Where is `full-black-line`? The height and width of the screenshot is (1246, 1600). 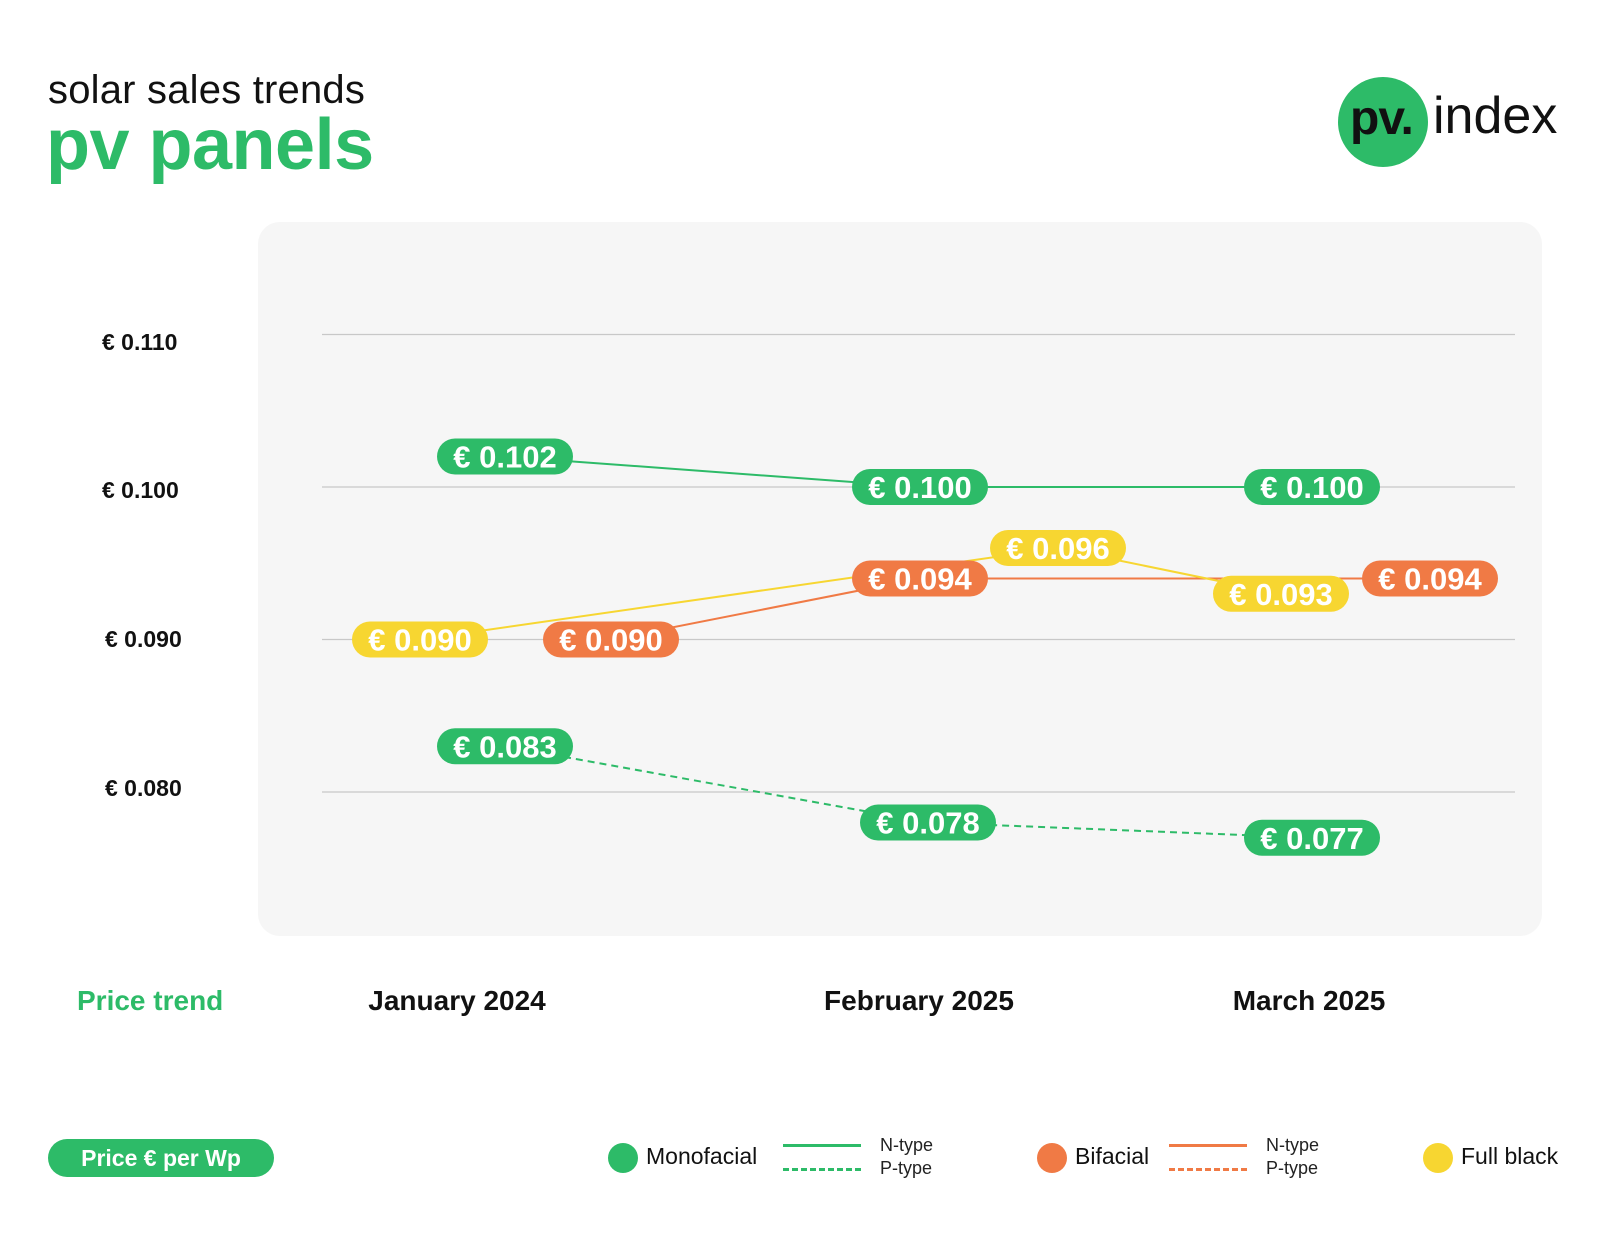
full-black-line is located at coordinates (850, 593).